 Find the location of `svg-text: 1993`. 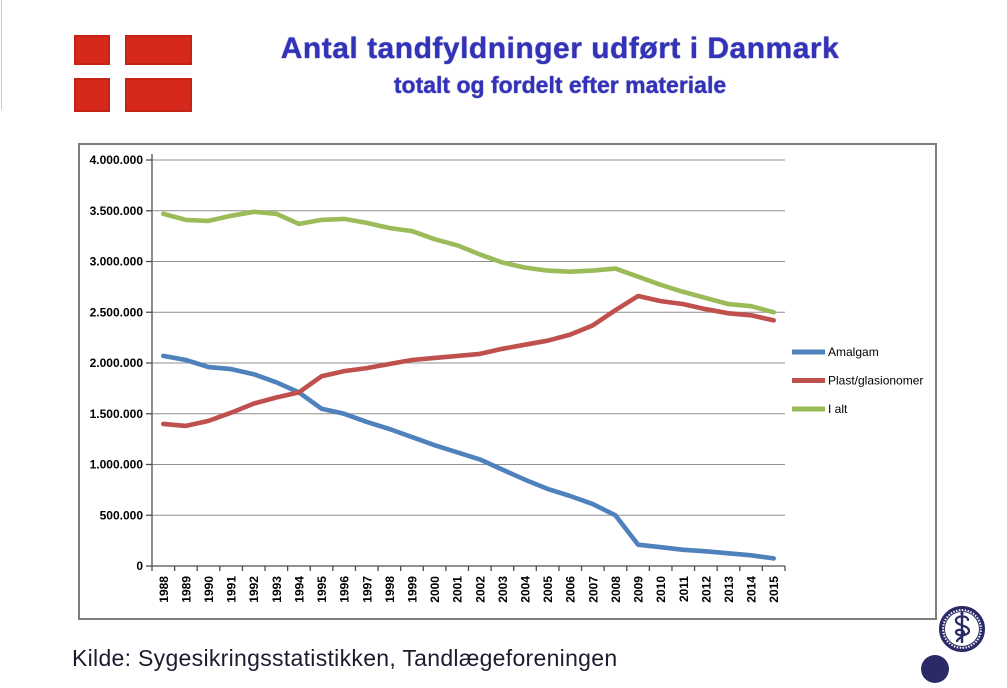

svg-text: 1993 is located at coordinates (277, 589).